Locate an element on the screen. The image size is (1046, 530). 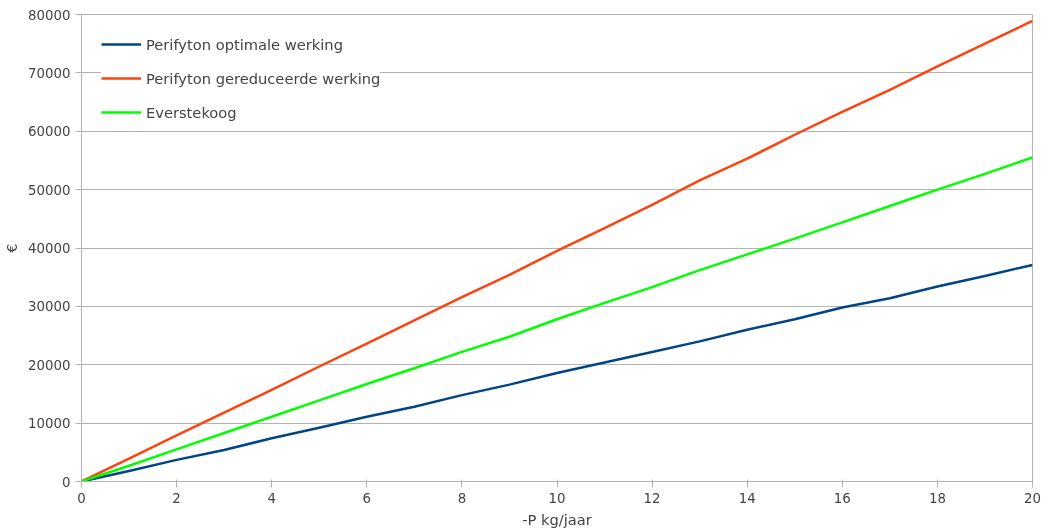
x-axis-title: -P kg/jaar is located at coordinates (557, 519).